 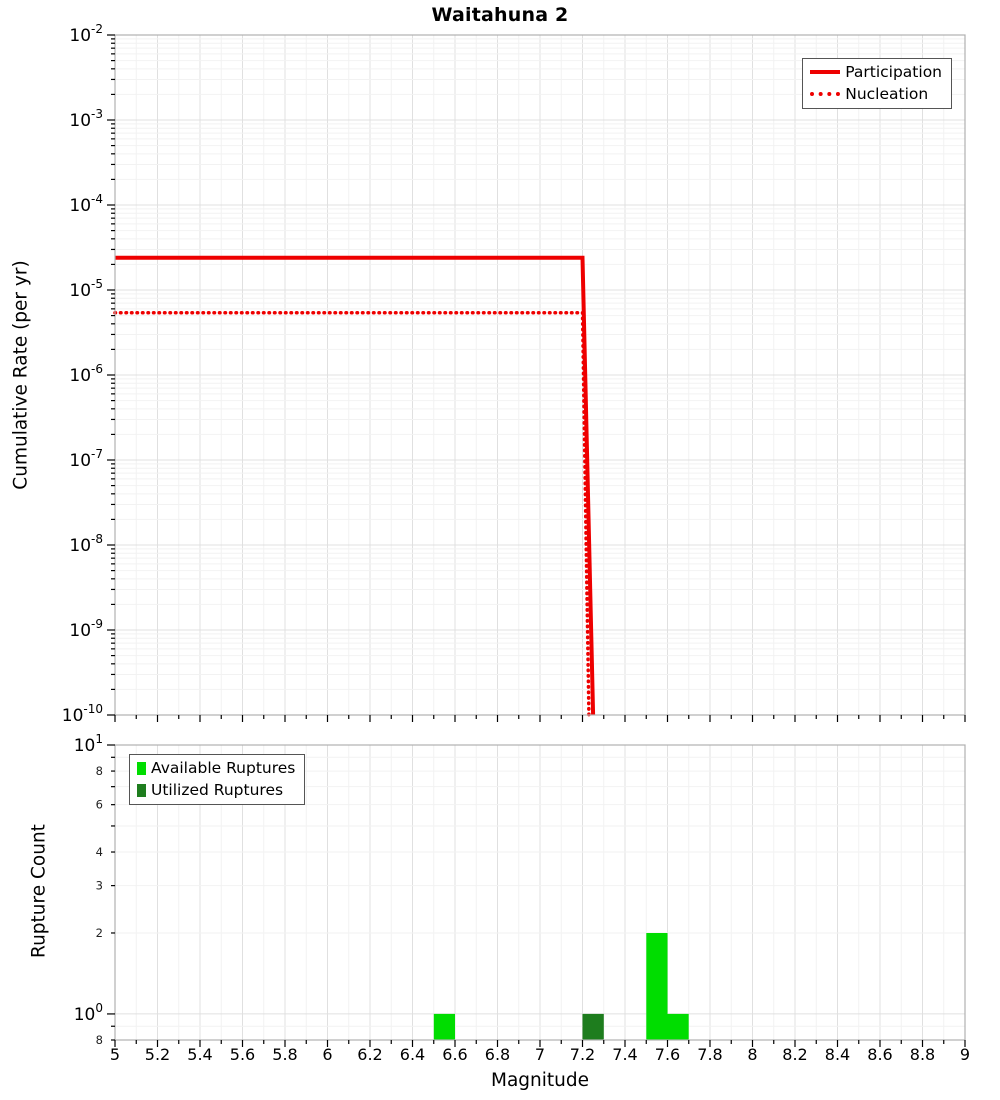 I want to click on tick-labels: 10⁻² 10⁻³ 10⁻⁴ 10⁻⁵ 10⁻⁶ 10⁻⁷ 10⁻⁸ 10⁻⁹ 10⁻¹⁰, so click(x=82, y=374).